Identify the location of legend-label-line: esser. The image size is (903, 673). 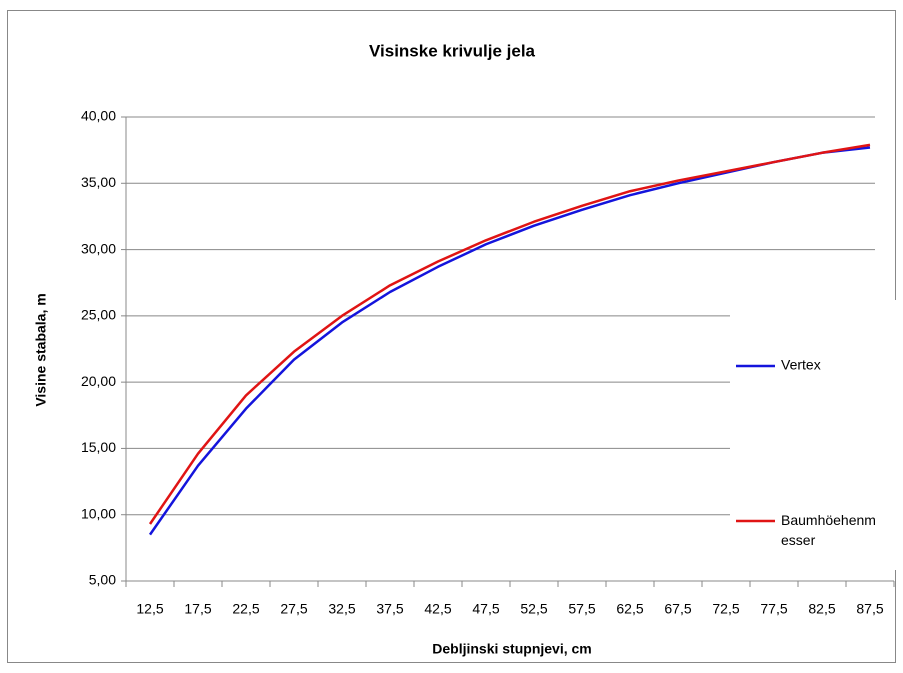
(798, 540).